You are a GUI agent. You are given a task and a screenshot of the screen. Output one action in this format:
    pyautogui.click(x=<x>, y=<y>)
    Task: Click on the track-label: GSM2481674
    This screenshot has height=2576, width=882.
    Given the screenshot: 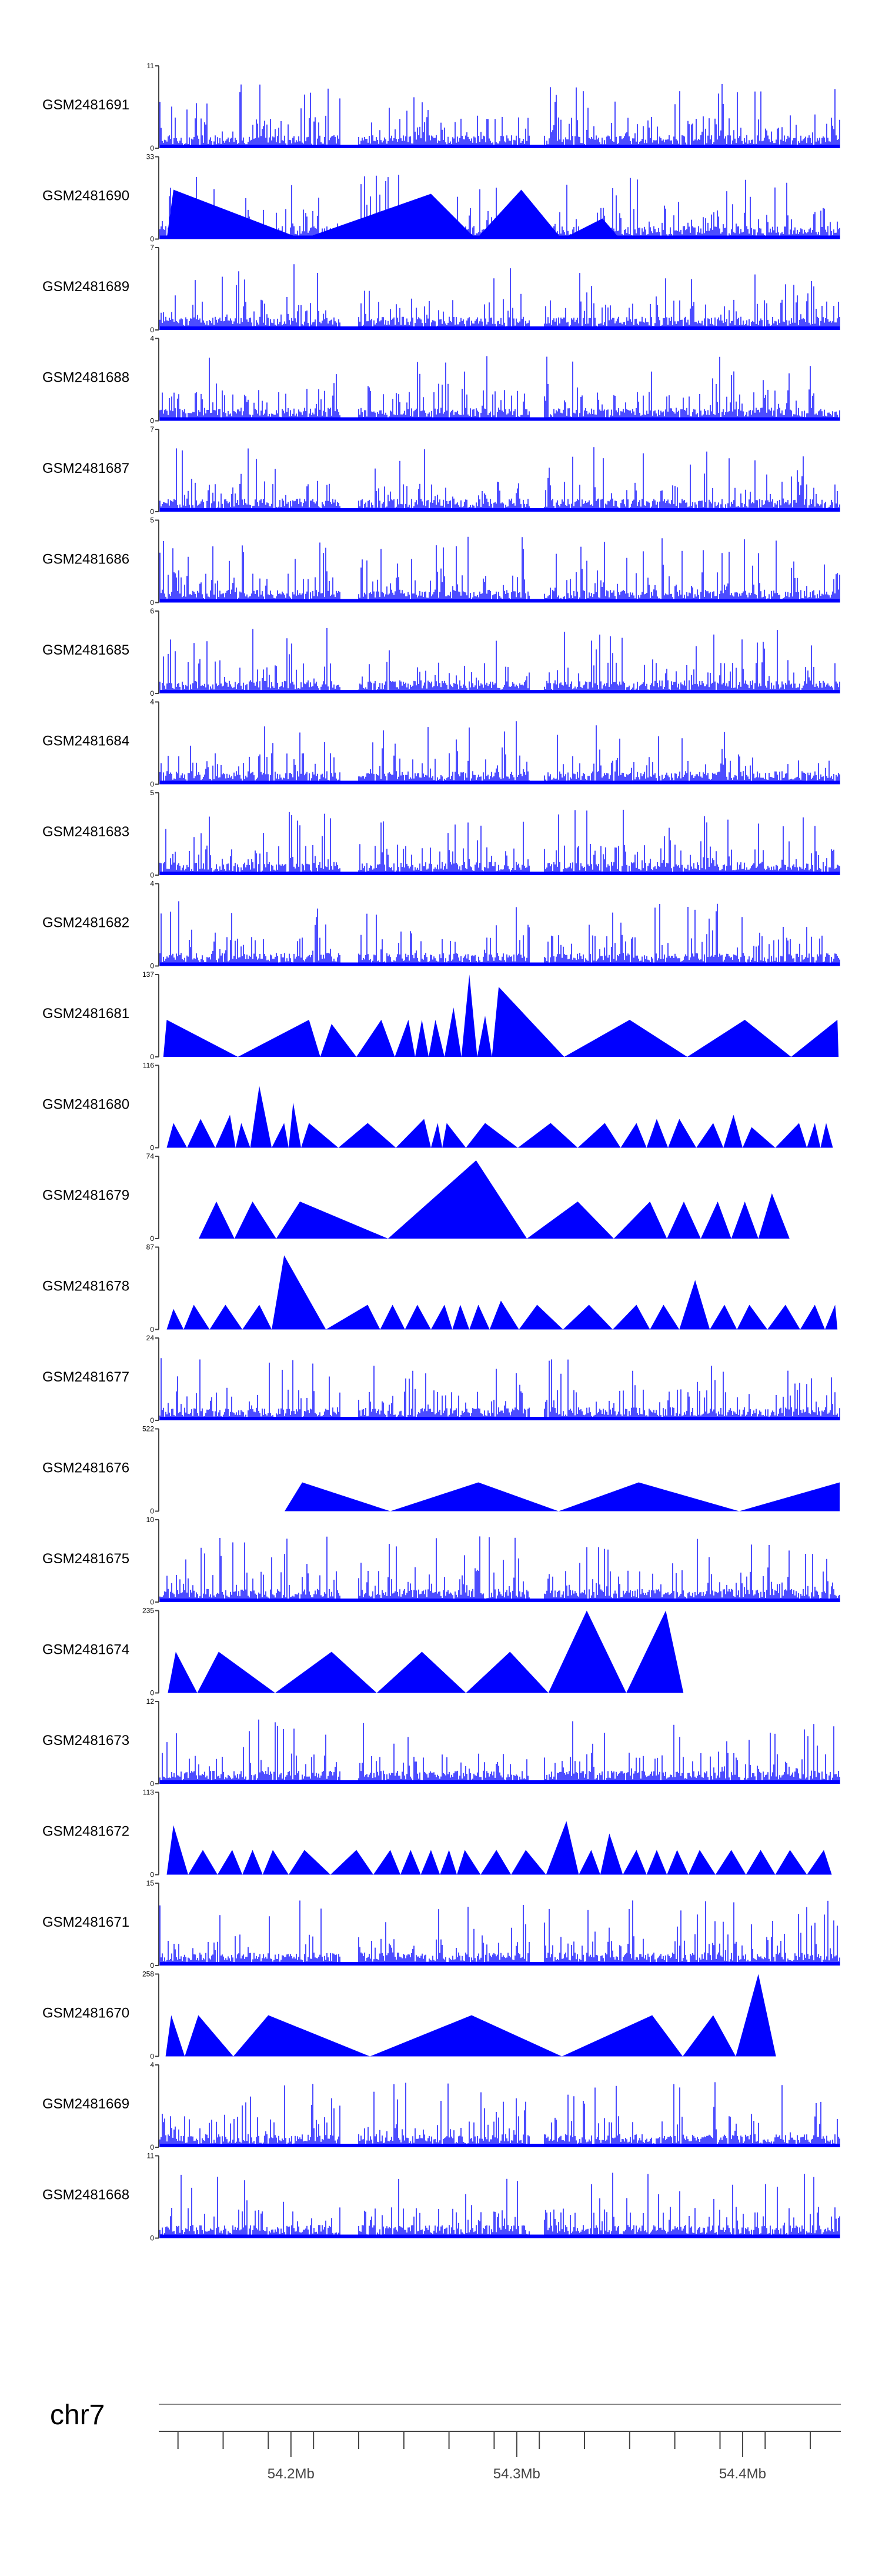 What is the action you would take?
    pyautogui.click(x=85, y=1650)
    